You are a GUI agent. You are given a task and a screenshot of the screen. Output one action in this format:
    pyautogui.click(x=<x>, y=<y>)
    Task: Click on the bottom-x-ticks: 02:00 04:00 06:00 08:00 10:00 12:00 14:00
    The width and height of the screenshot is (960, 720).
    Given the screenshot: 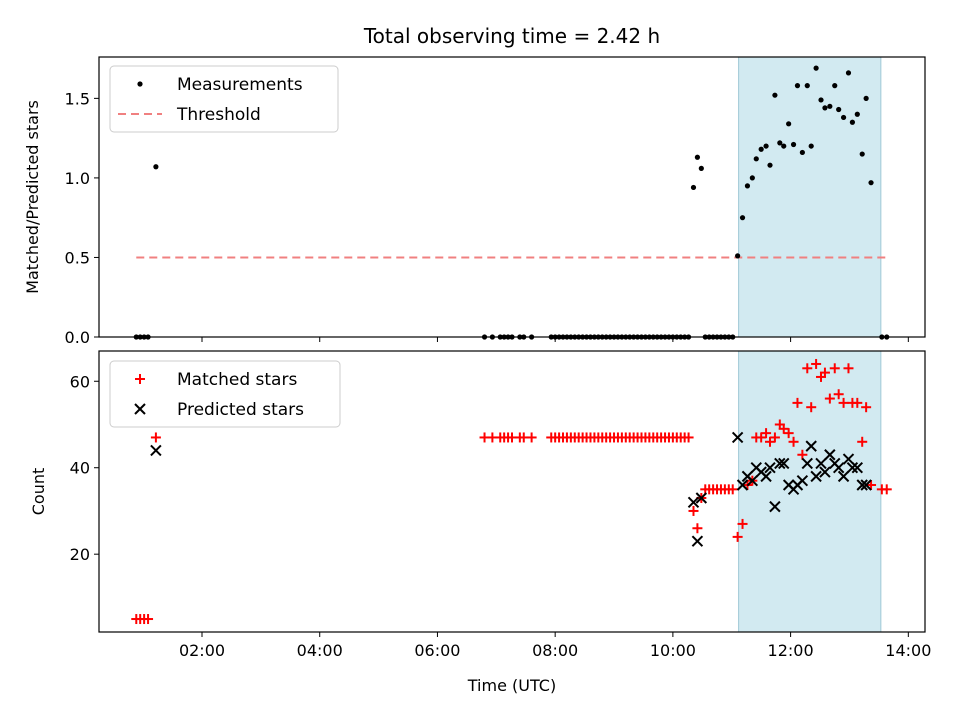 What is the action you would take?
    pyautogui.click(x=555, y=646)
    